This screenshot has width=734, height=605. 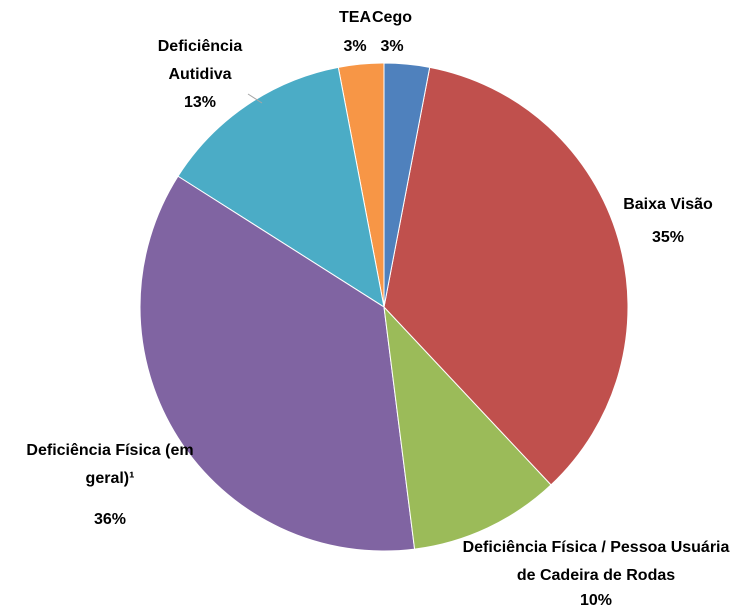 I want to click on value-label: 35%, so click(x=668, y=237).